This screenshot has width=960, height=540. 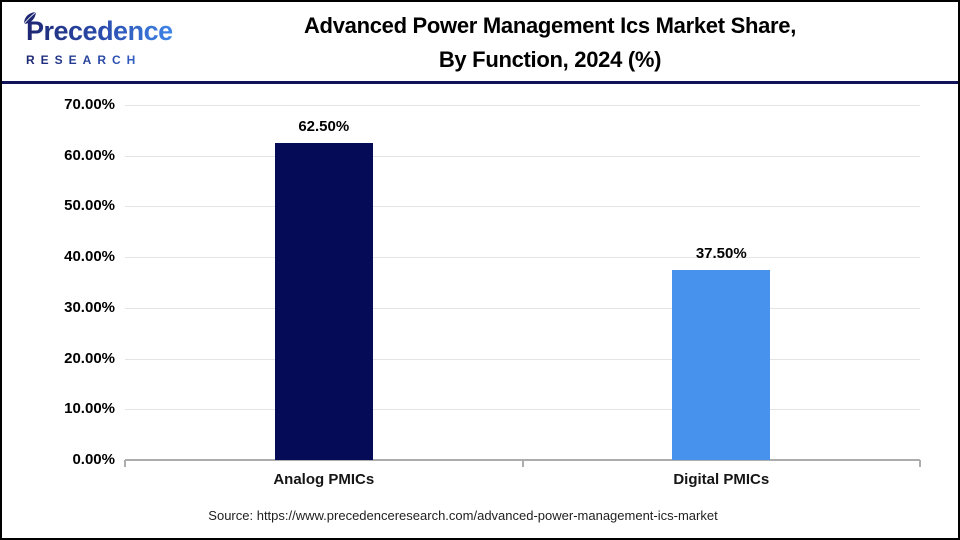 What do you see at coordinates (721, 364) in the screenshot?
I see `bar-digital-pmics` at bounding box center [721, 364].